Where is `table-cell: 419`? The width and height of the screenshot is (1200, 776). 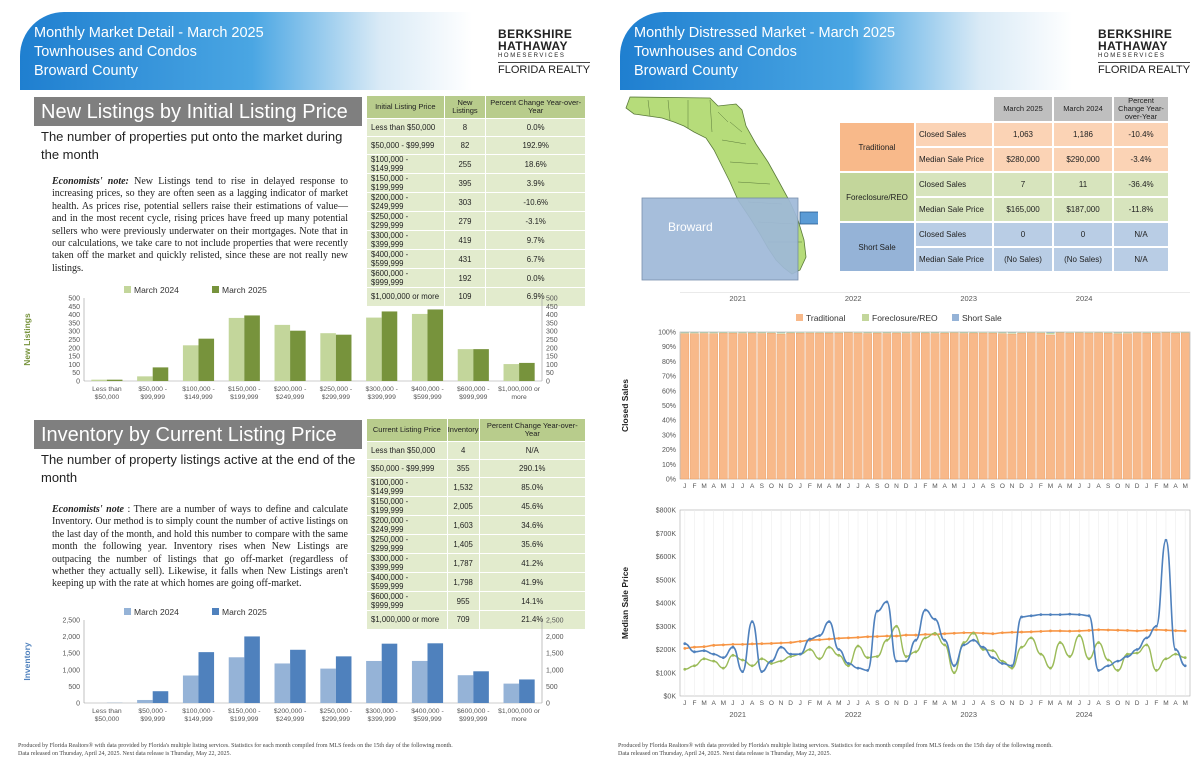
table-cell: 419 is located at coordinates (465, 240).